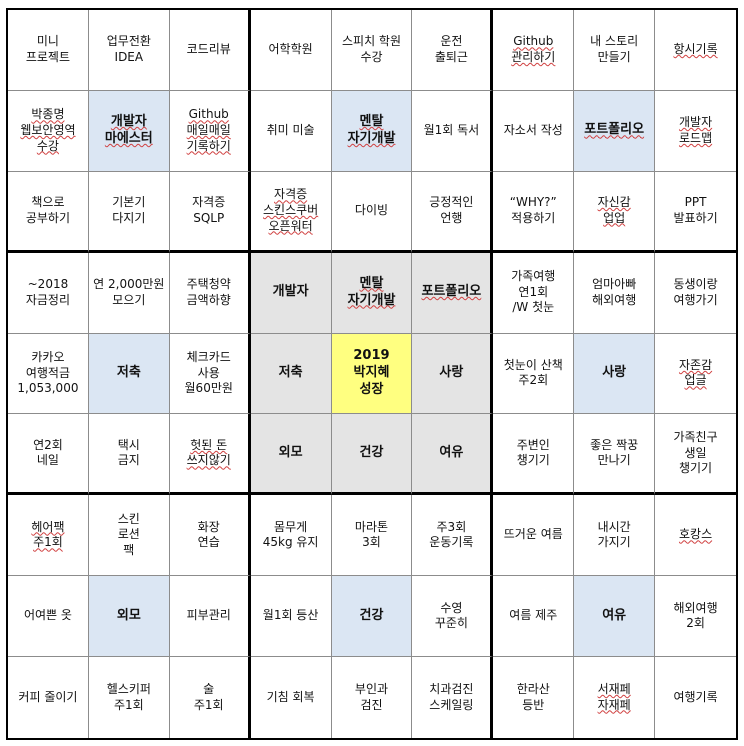  I want to click on goal-text: 사랑, so click(451, 373).